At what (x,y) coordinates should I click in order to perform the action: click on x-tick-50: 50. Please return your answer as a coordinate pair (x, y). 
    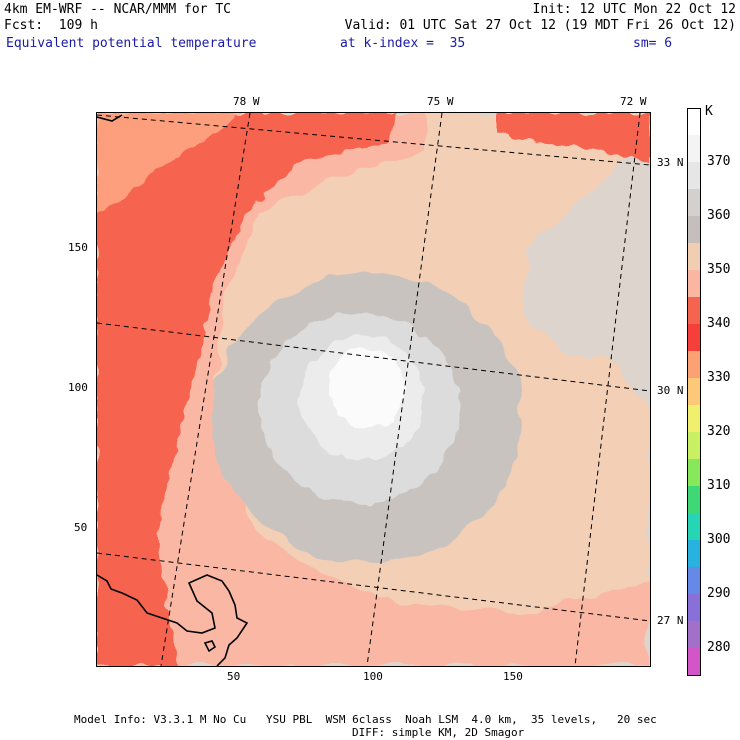
    Looking at the image, I should click on (234, 676).